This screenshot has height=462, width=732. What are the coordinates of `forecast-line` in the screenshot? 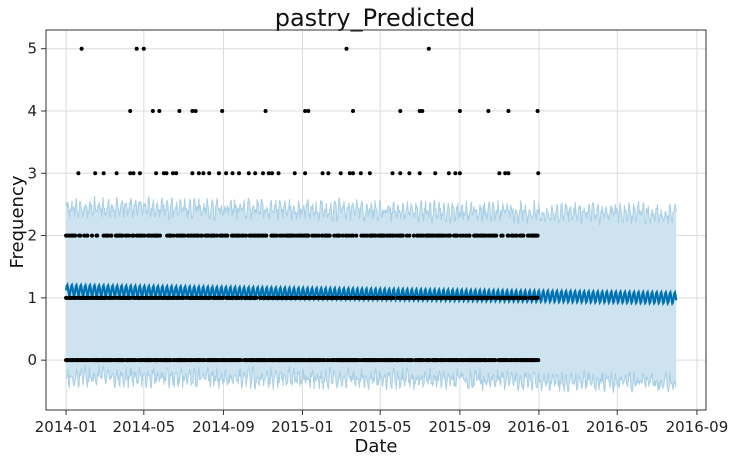 It's located at (371, 294).